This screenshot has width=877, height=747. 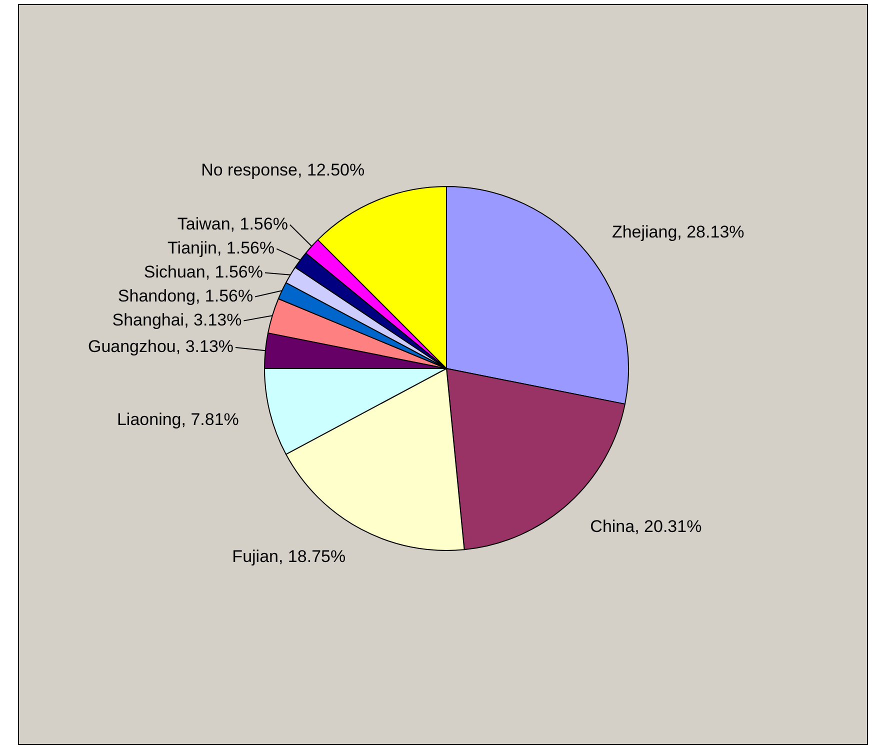 I want to click on slice-label: Taiwan, 1.56%, so click(x=232, y=224).